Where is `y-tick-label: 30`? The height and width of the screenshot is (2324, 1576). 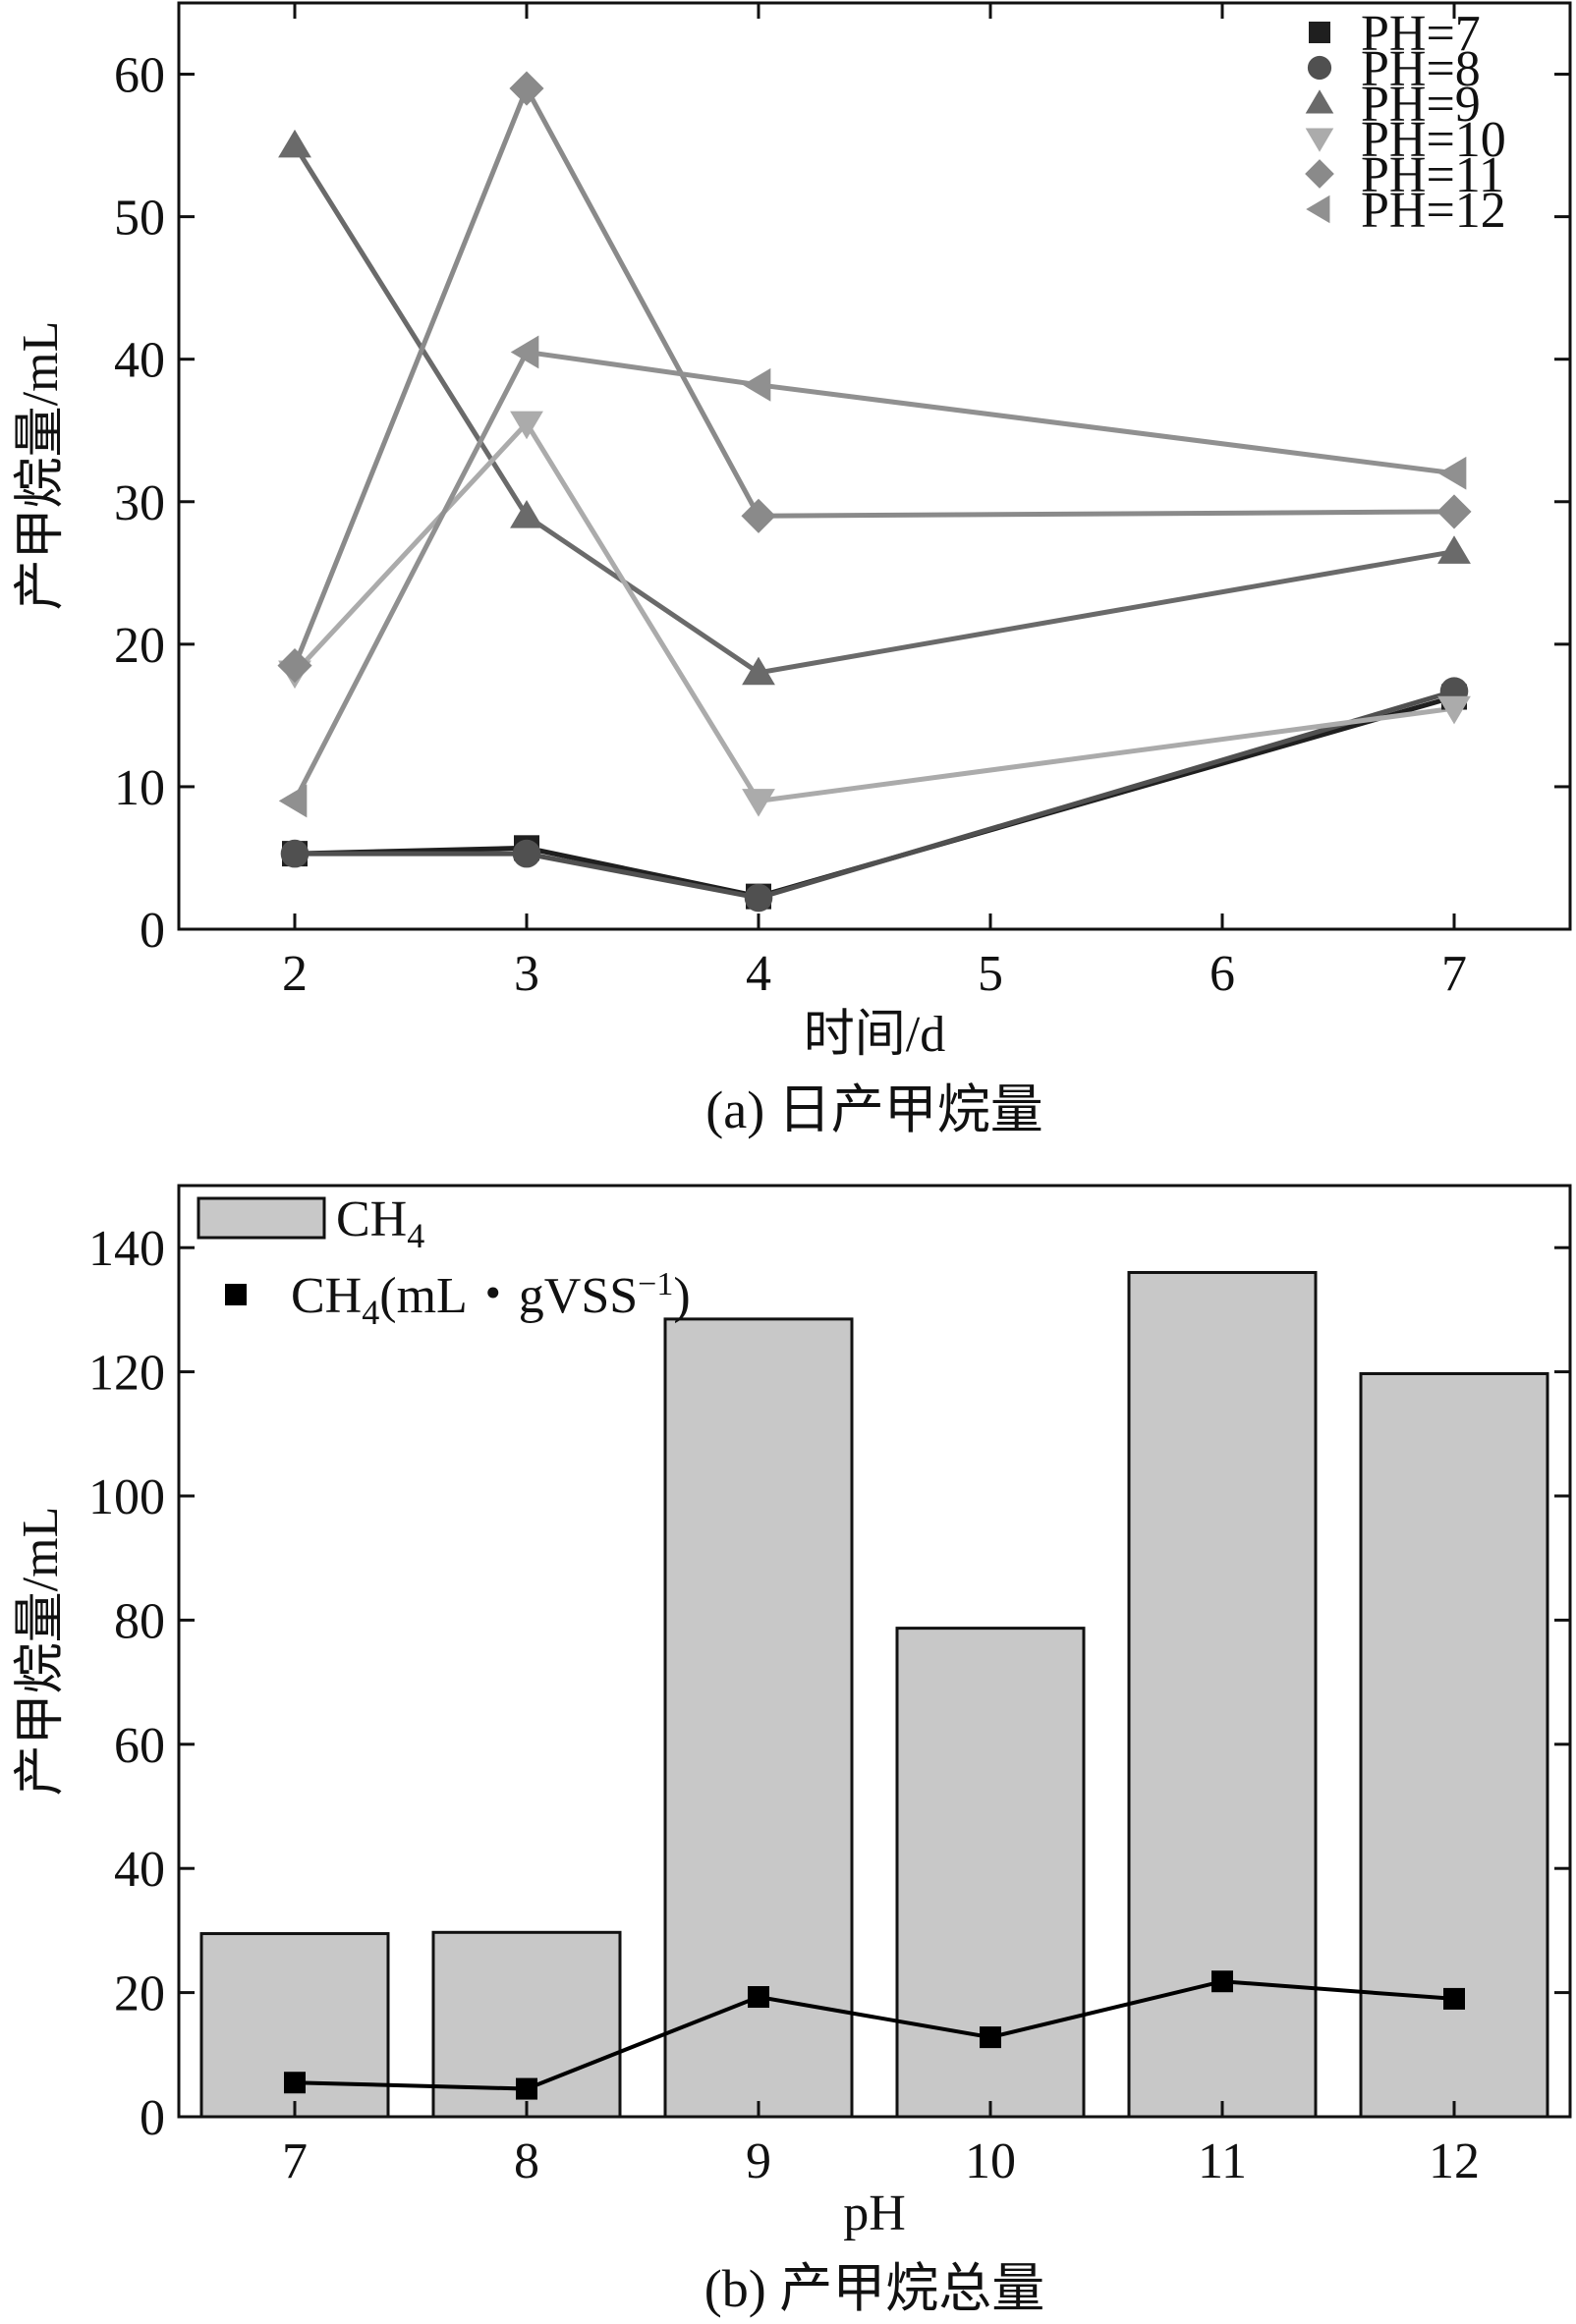 y-tick-label: 30 is located at coordinates (139, 503).